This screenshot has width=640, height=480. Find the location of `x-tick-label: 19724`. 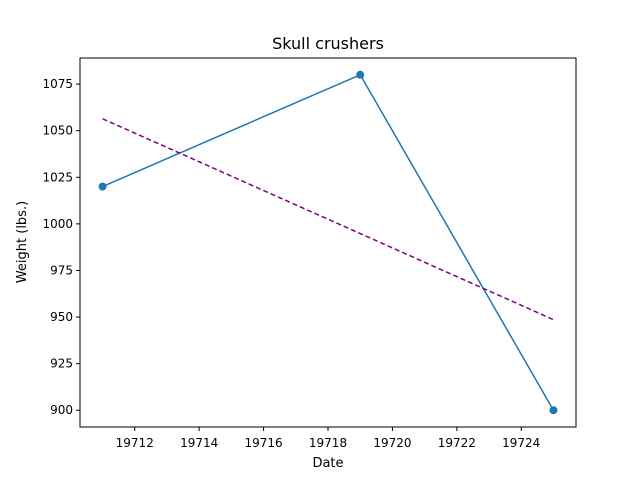

x-tick-label: 19724 is located at coordinates (521, 443).